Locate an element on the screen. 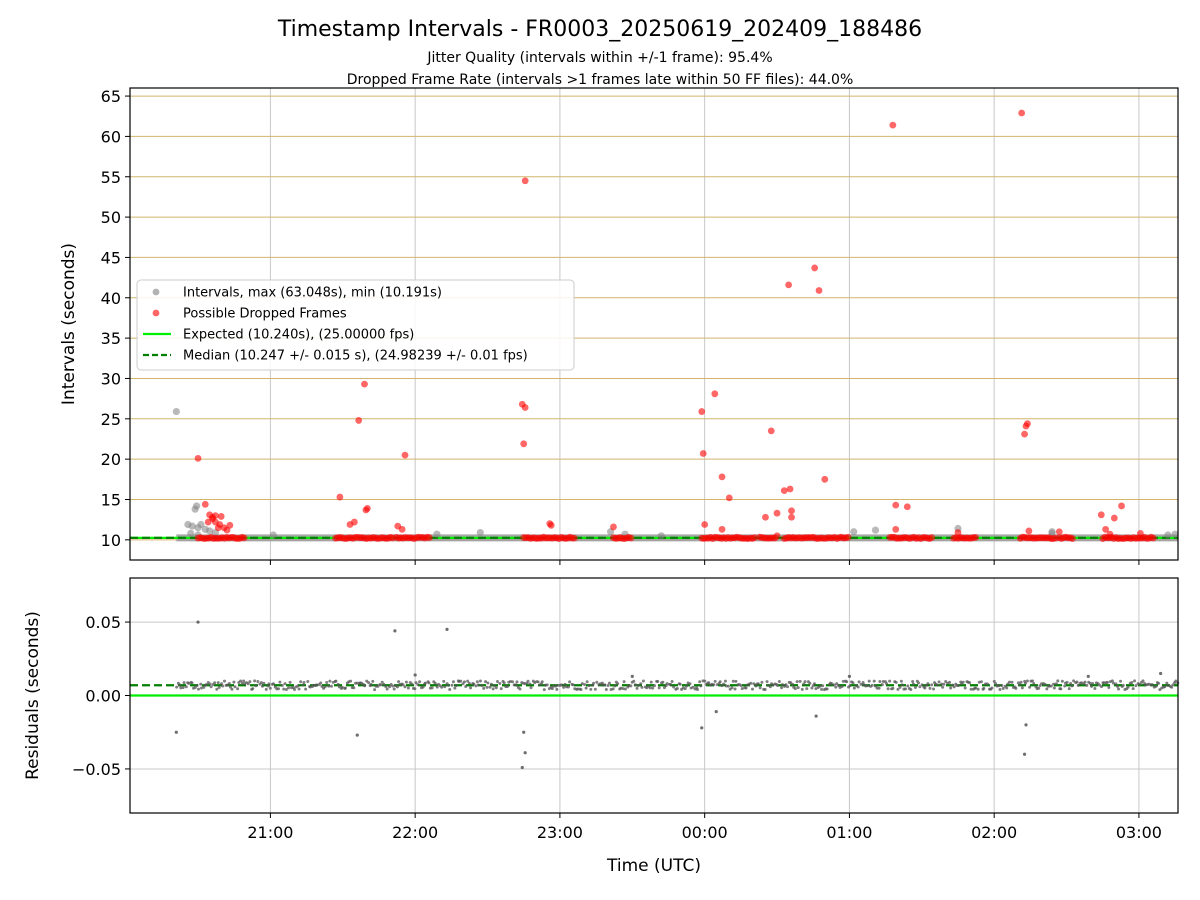 The image size is (1200, 900). legend-entry-label: Intervals, max (63.048s), min (10.191s) is located at coordinates (312, 293).